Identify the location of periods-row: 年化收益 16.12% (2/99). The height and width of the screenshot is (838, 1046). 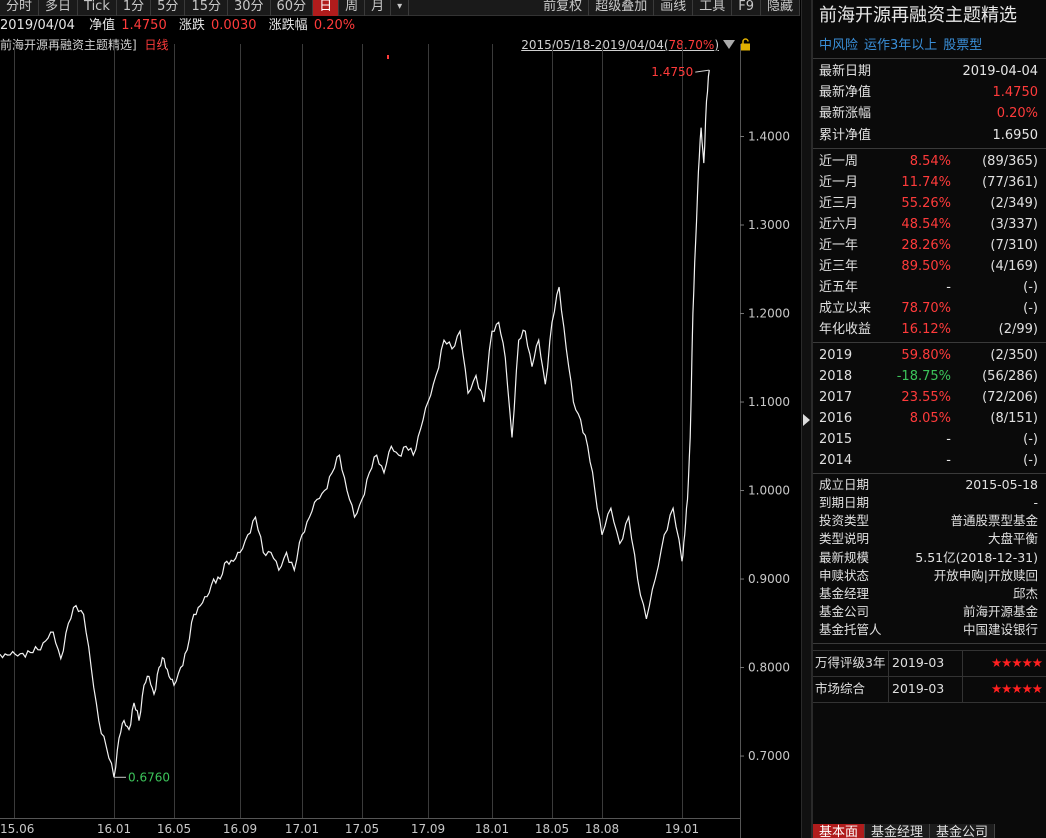
(929, 329).